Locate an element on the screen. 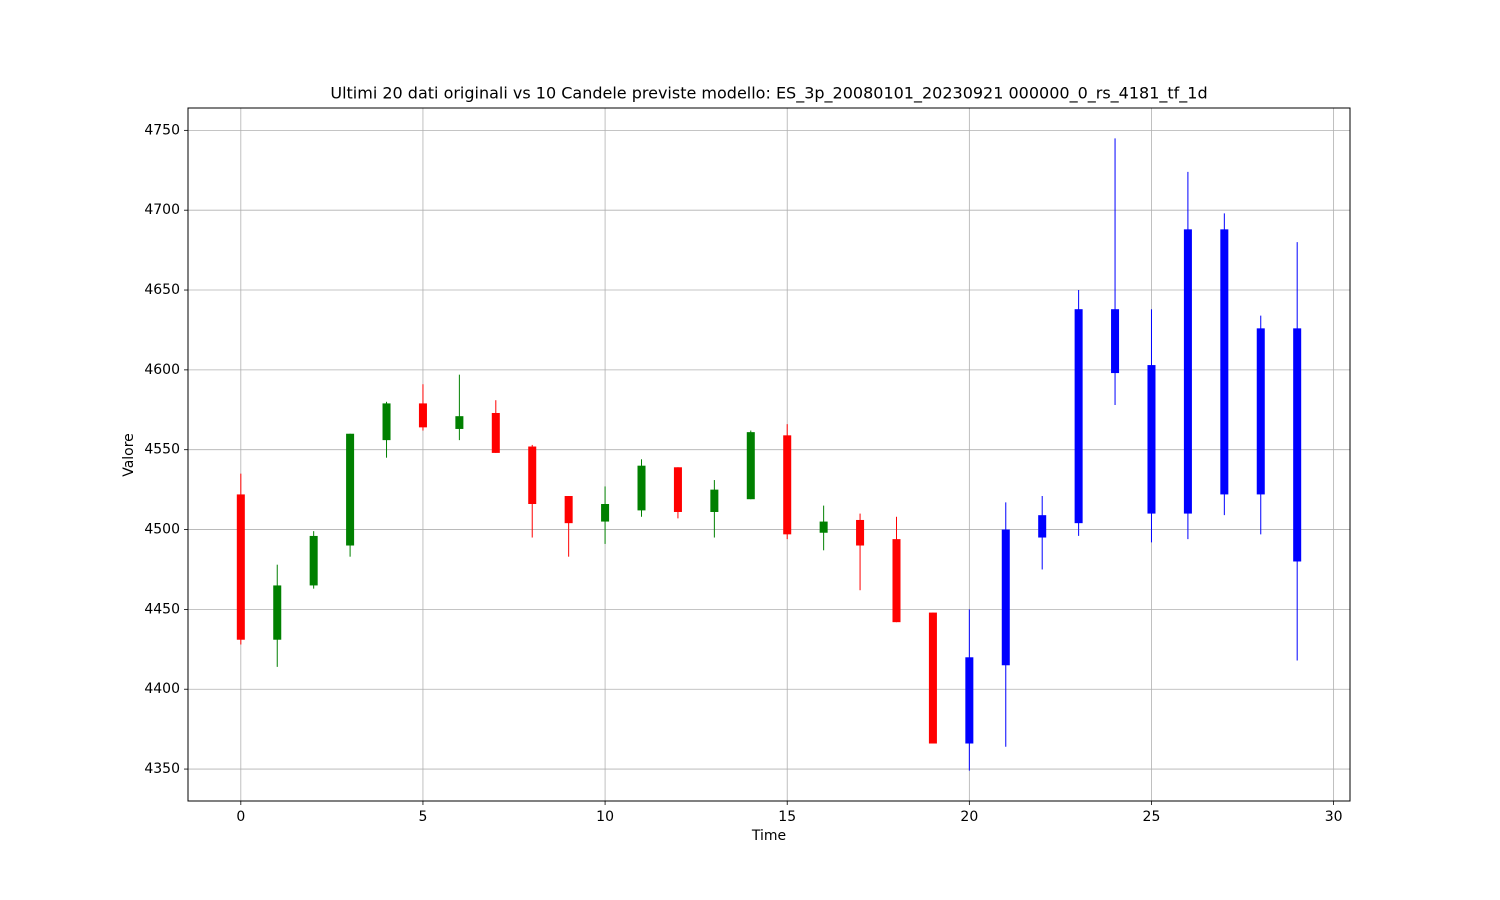 This screenshot has height=900, width=1500. x-tick-label: 0 is located at coordinates (240, 817).